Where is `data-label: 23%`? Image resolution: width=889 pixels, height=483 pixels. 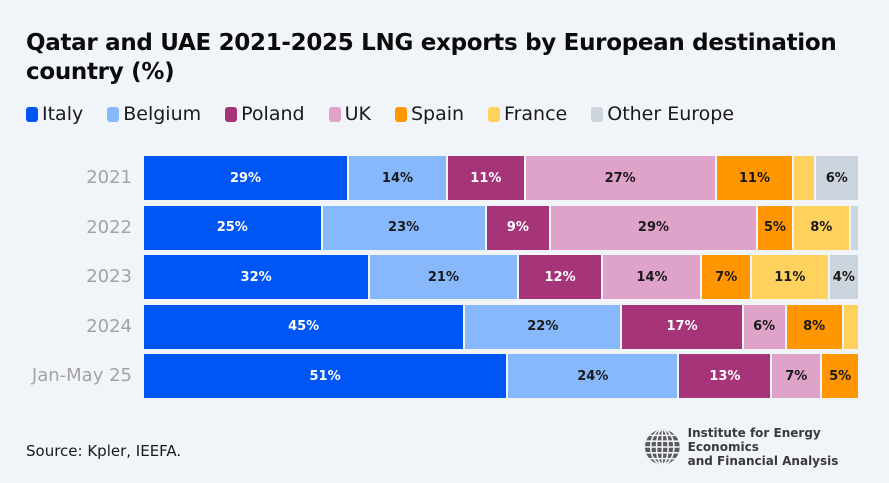
data-label: 23% is located at coordinates (404, 228).